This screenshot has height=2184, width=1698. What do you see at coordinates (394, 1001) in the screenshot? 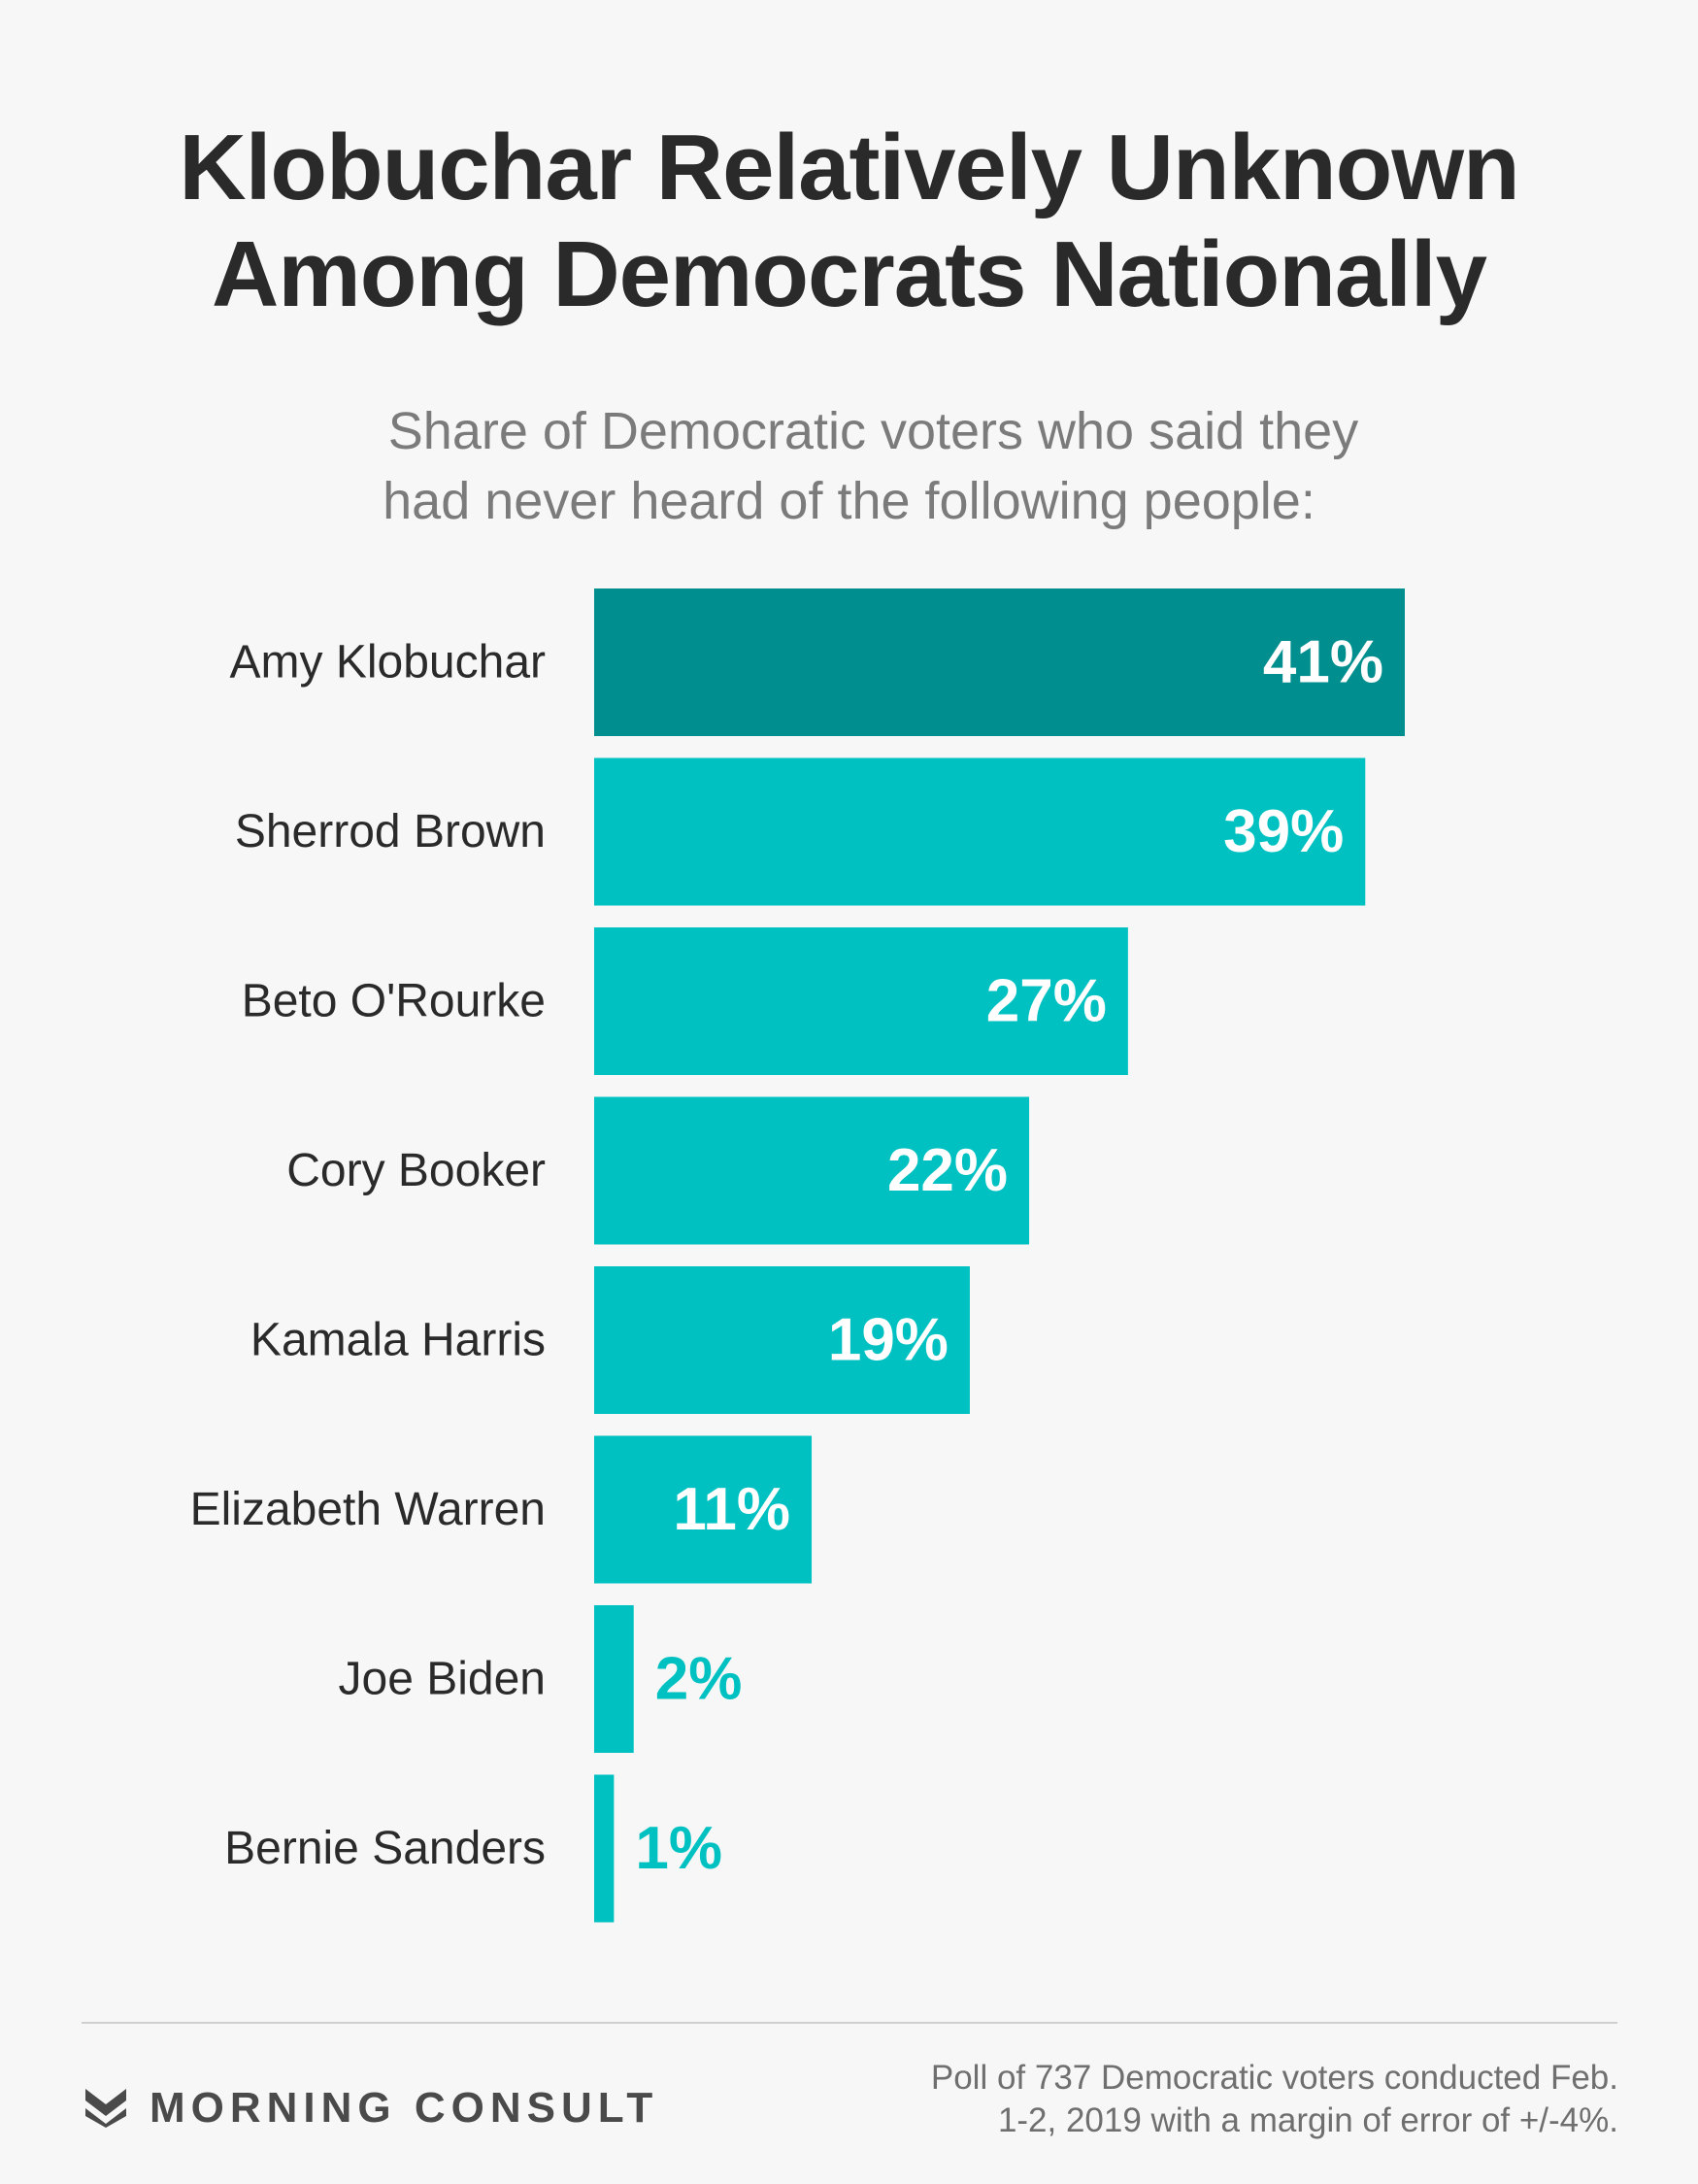
I see `category-label-3: Beto O'Rourke` at bounding box center [394, 1001].